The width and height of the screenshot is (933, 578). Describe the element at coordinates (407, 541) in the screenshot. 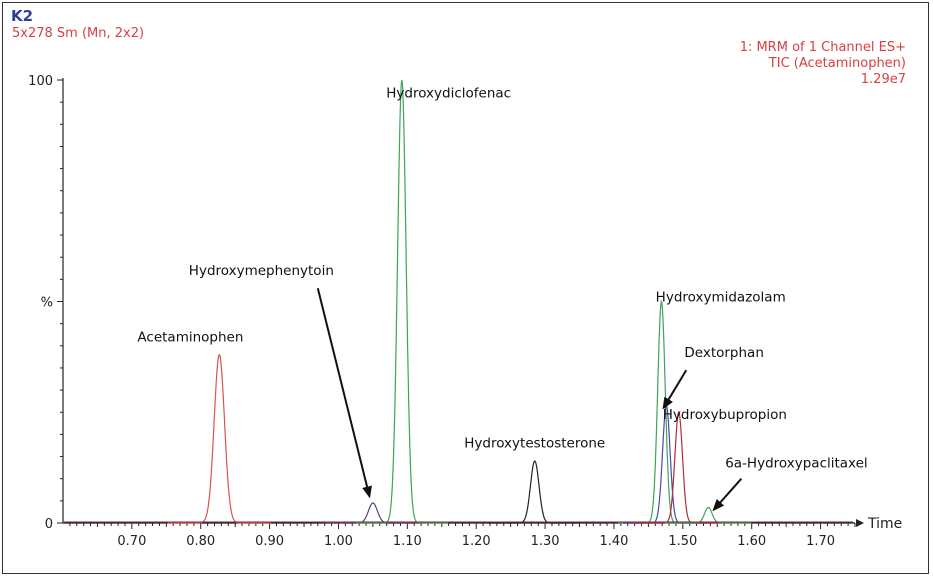

I see `x-tick-label: 1.10` at that location.